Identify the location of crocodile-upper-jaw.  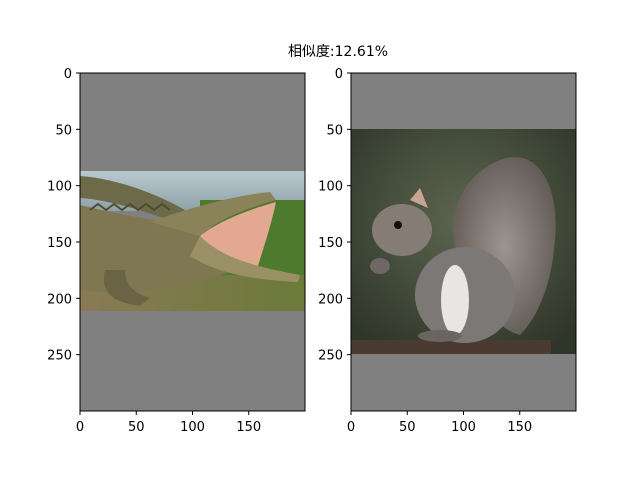
(213, 214).